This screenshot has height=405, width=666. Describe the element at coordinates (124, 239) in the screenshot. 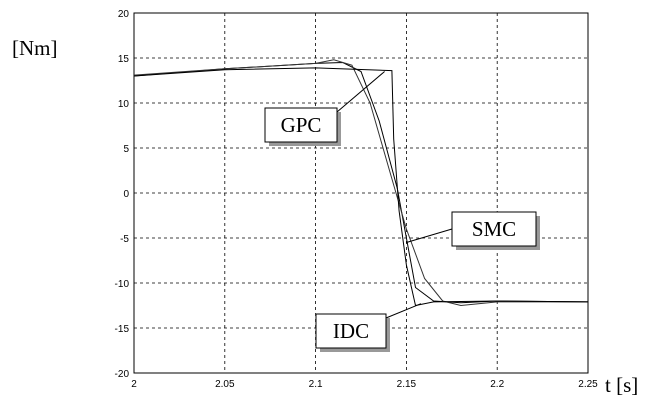

I see `y-tick-label: -5` at that location.